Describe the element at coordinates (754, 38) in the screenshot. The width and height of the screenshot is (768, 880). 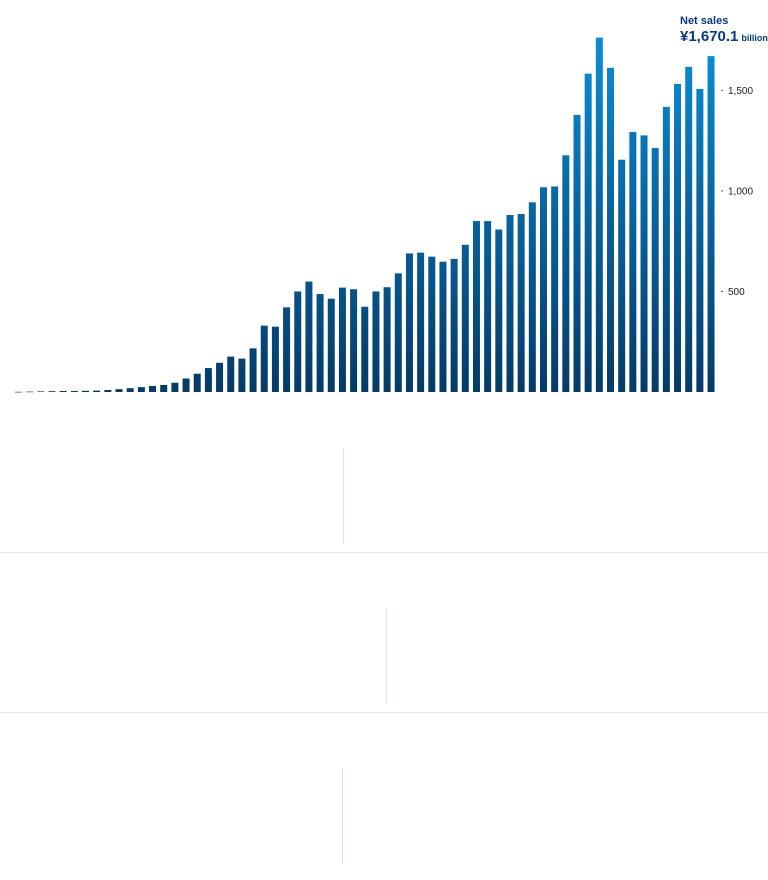
I see `annotation-unit: billion` at that location.